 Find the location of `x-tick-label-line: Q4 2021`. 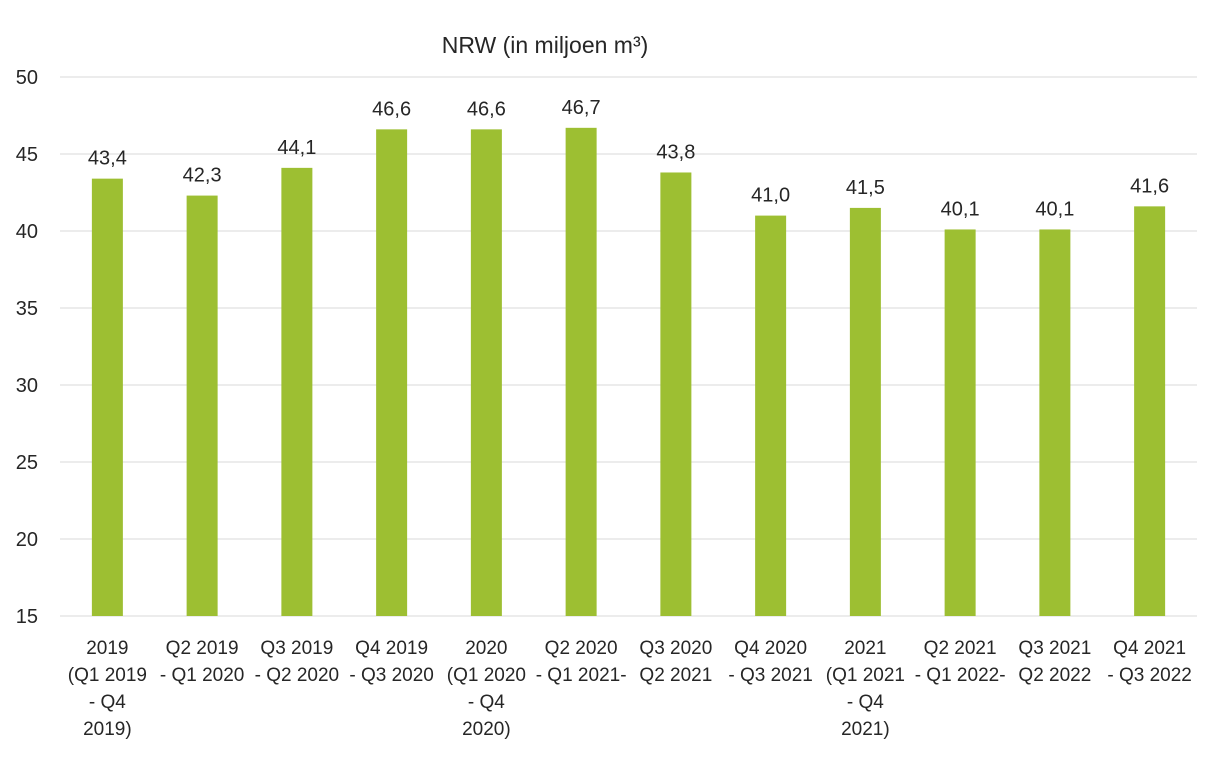

x-tick-label-line: Q4 2021 is located at coordinates (1149, 648).